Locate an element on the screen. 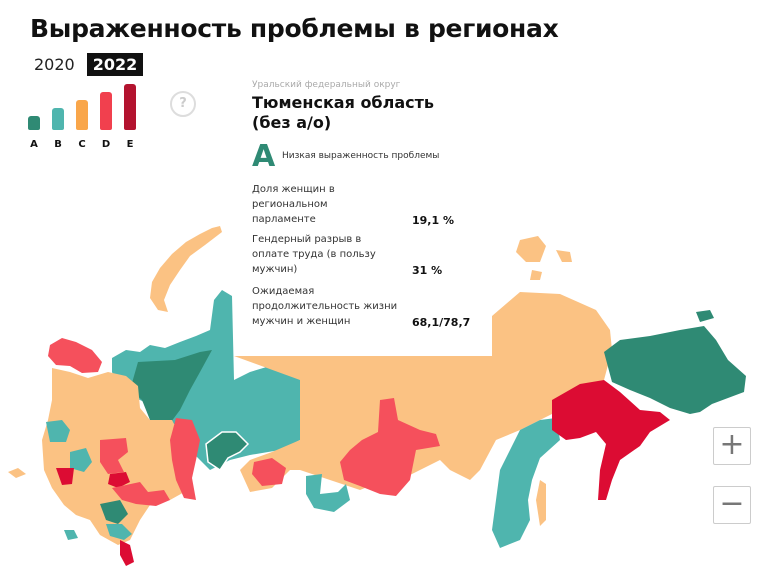 This screenshot has width=760, height=575. region-islands3-c is located at coordinates (536, 275).